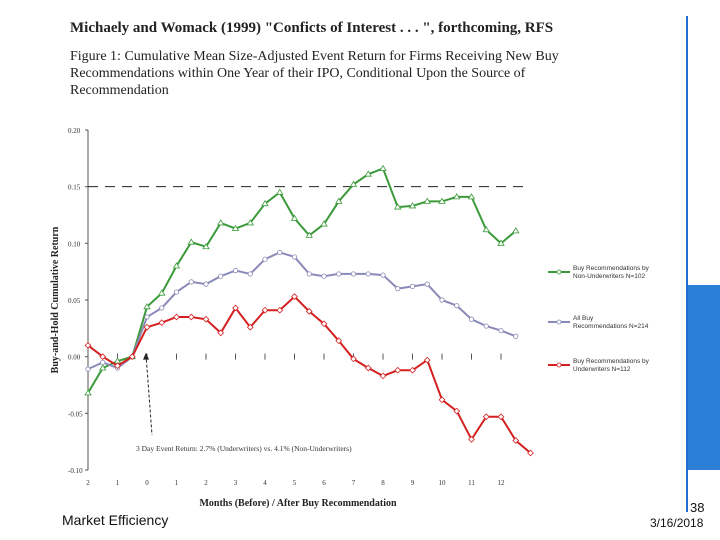 The image size is (720, 540). What do you see at coordinates (602, 369) in the screenshot?
I see `legend-label: Underwriters N=112` at bounding box center [602, 369].